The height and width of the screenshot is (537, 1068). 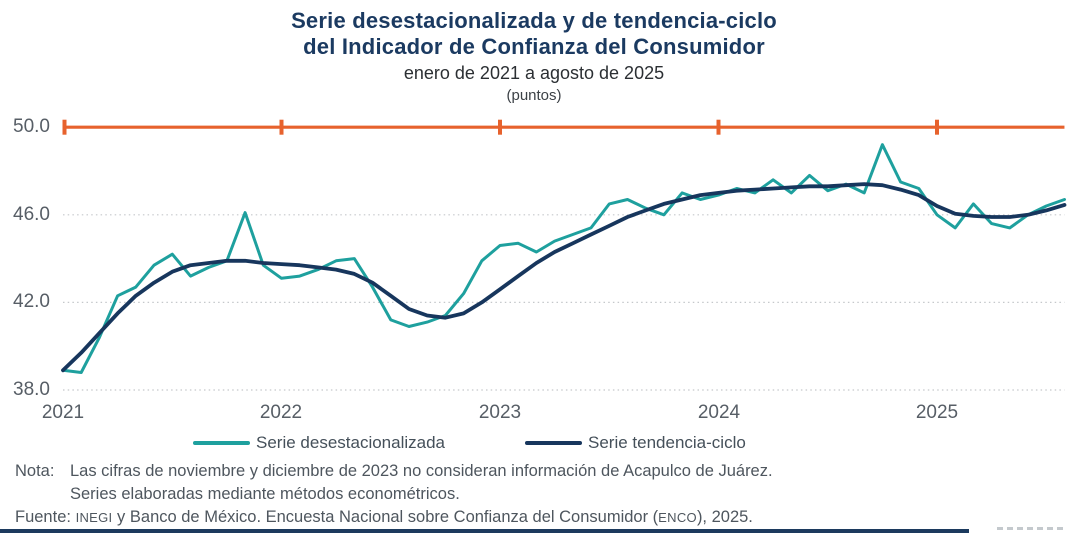 What do you see at coordinates (31, 301) in the screenshot?
I see `y-axis-label-42: 42.0` at bounding box center [31, 301].